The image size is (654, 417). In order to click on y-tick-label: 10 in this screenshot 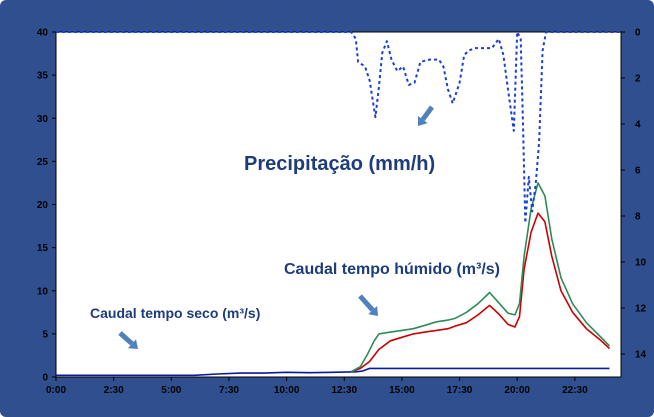, I will do `click(43, 291)`.